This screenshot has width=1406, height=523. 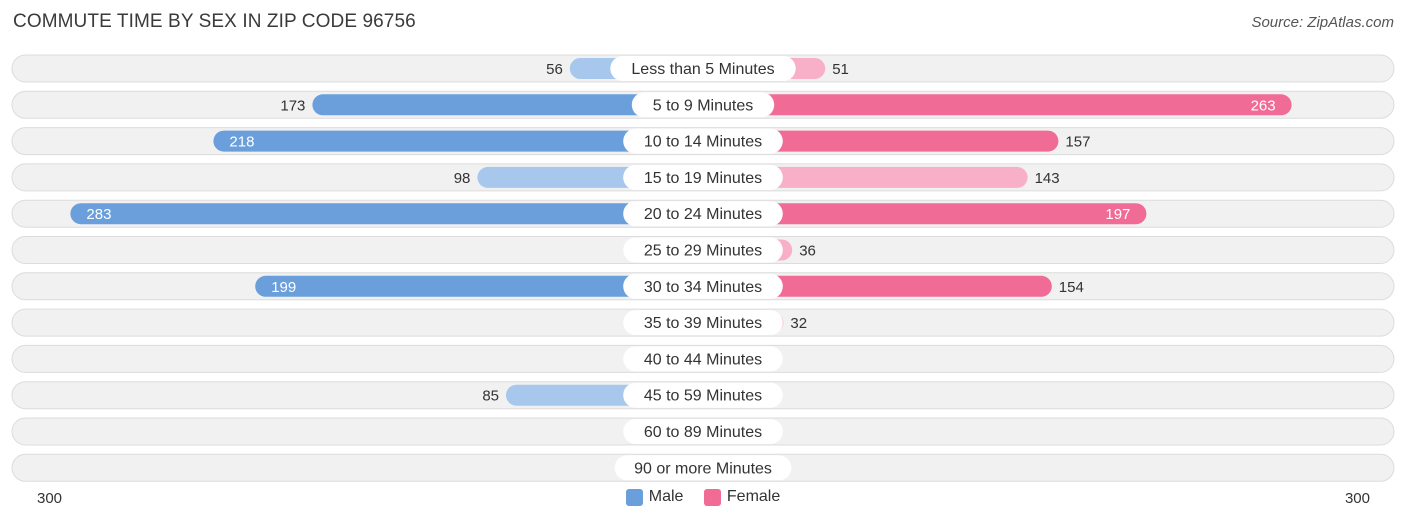 I want to click on category-label: 90 or more Minutes, so click(x=703, y=468).